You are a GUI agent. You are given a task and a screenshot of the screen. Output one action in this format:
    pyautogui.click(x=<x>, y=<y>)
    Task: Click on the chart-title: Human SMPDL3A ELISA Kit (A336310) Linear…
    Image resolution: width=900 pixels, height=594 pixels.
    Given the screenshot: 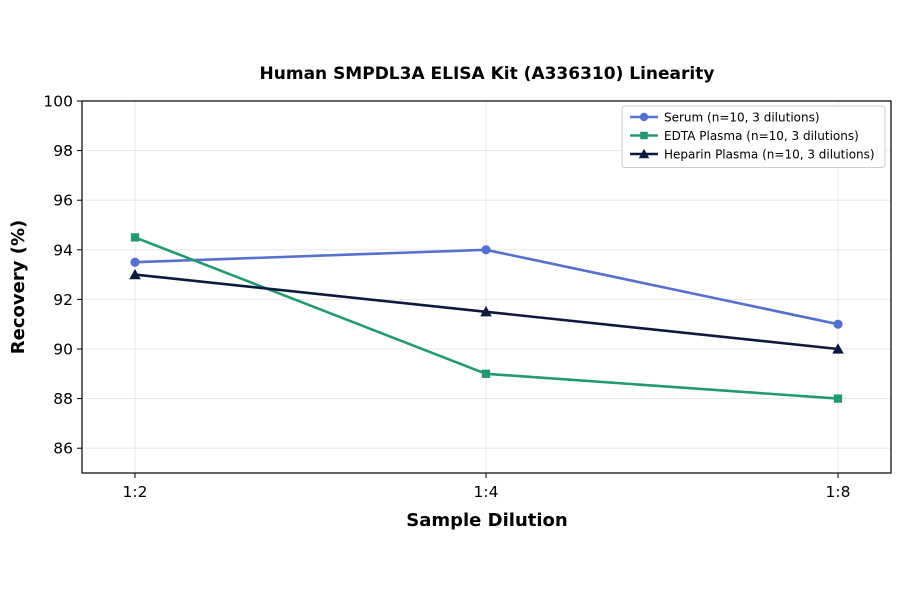 What is the action you would take?
    pyautogui.click(x=487, y=74)
    